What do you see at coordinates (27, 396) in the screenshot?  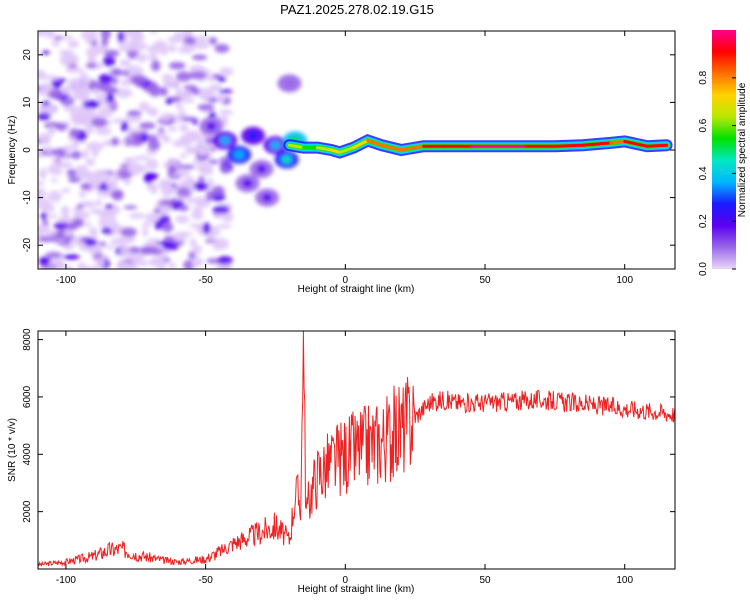 I see `snr-y-tick-label: 6000` at bounding box center [27, 396].